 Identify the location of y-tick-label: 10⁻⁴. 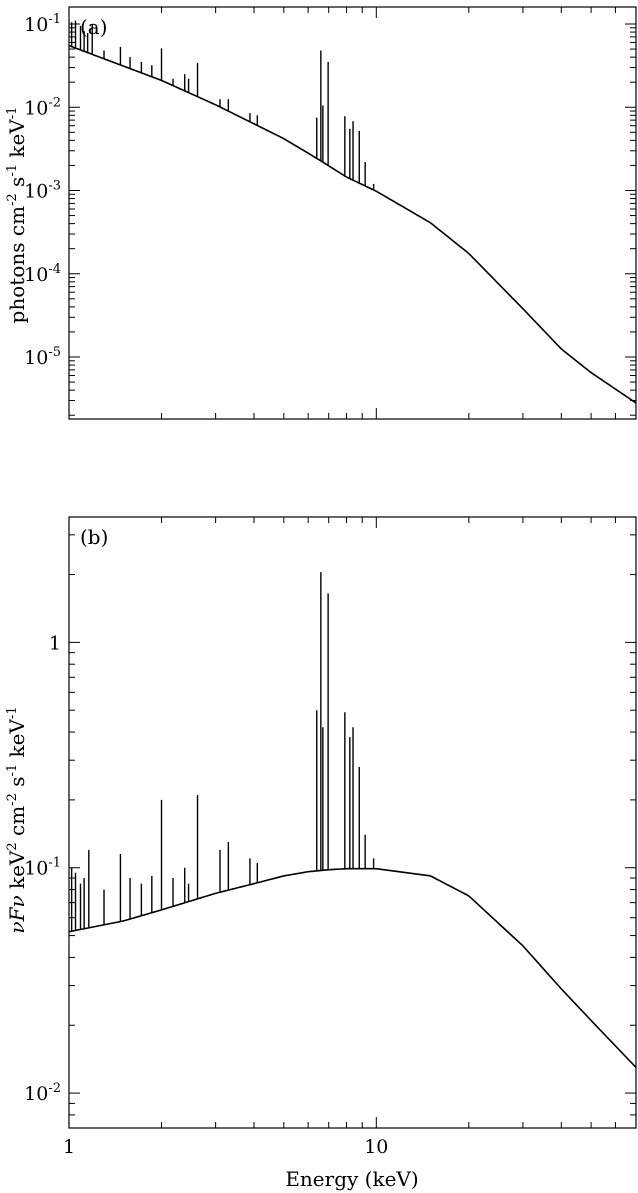
(42, 274).